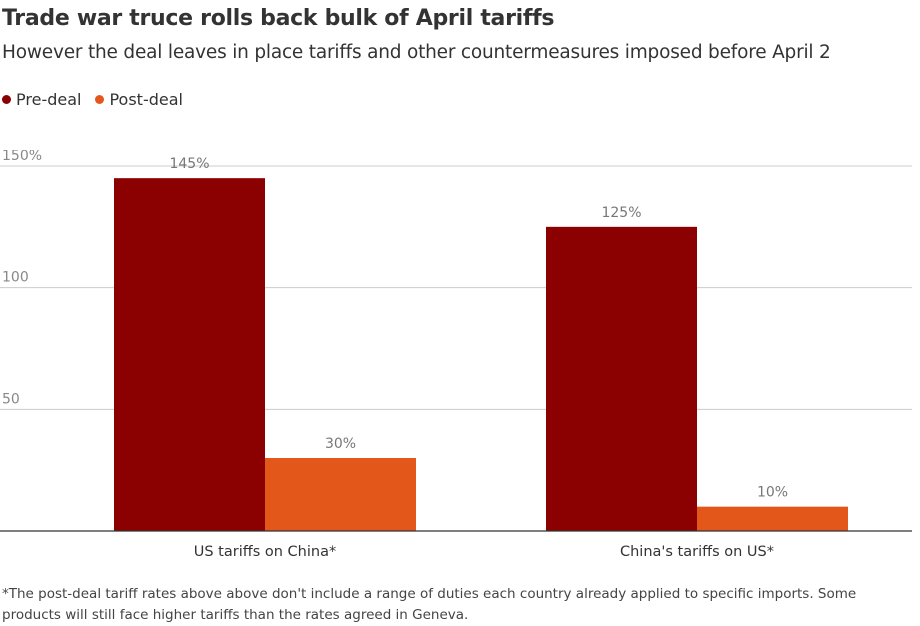 The image size is (920, 626). I want to click on data-label: 145%, so click(189, 164).